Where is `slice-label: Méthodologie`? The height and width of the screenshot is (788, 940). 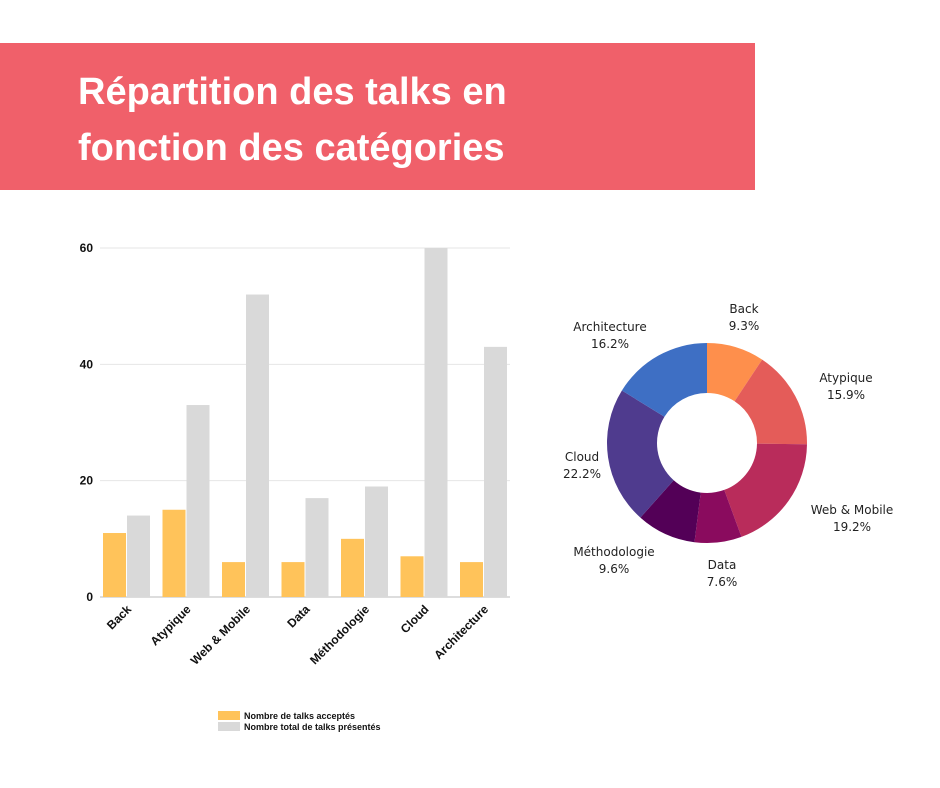
slice-label: Méthodologie is located at coordinates (613, 552).